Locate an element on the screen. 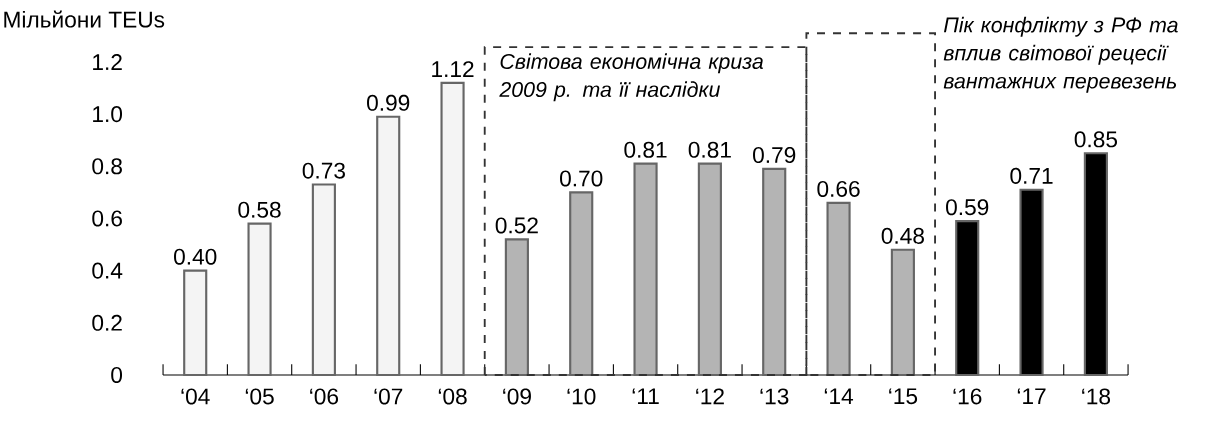  y-axis-title: Мільйони TEUs is located at coordinates (84, 19).